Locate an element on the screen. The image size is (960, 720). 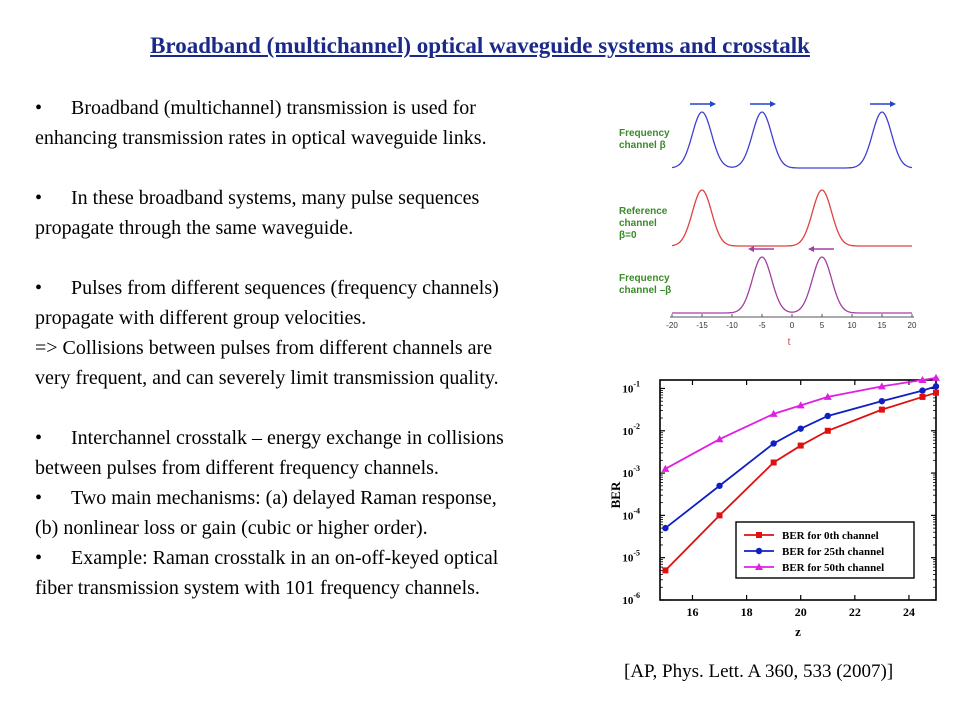
x-tick-label: 24 is located at coordinates (909, 612).